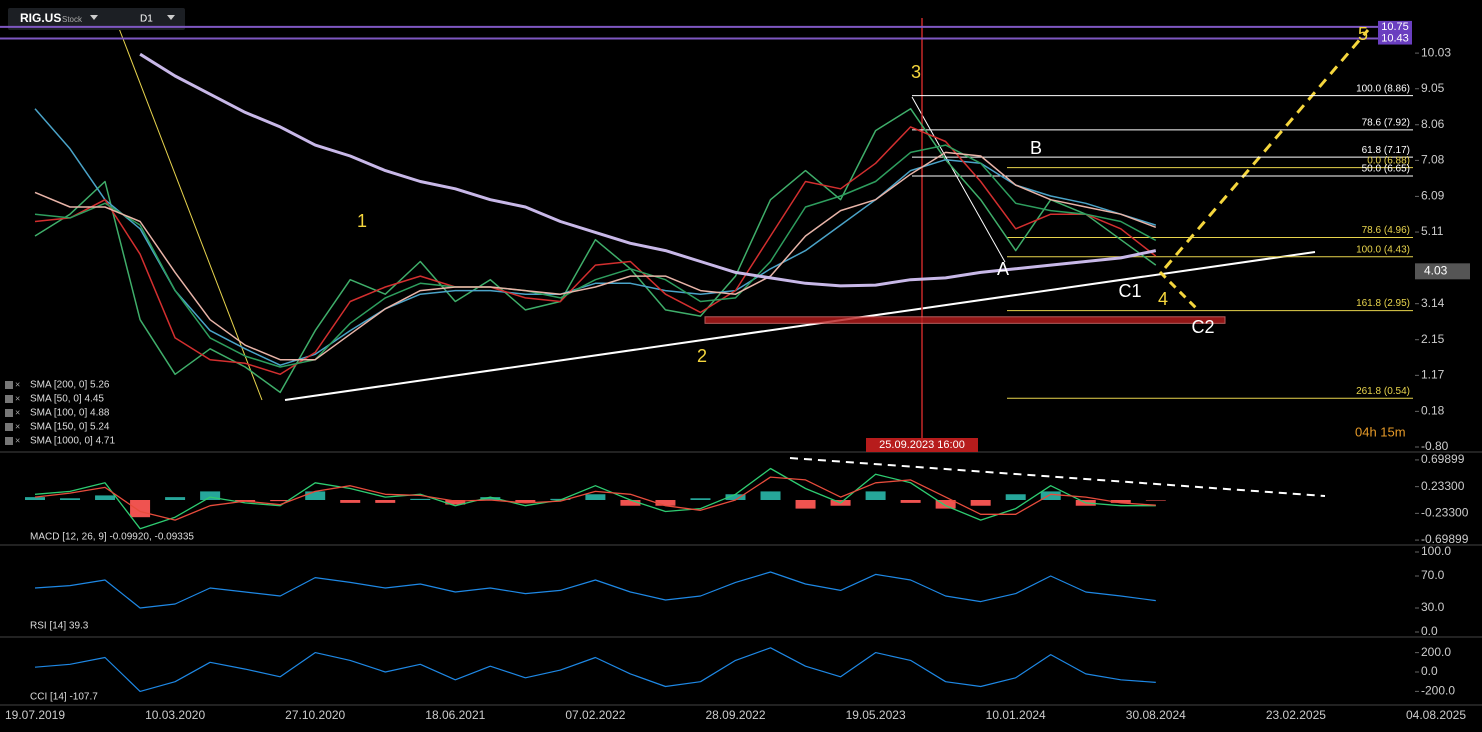 This screenshot has width=1482, height=732. I want to click on wave-label: C2, so click(1202, 327).